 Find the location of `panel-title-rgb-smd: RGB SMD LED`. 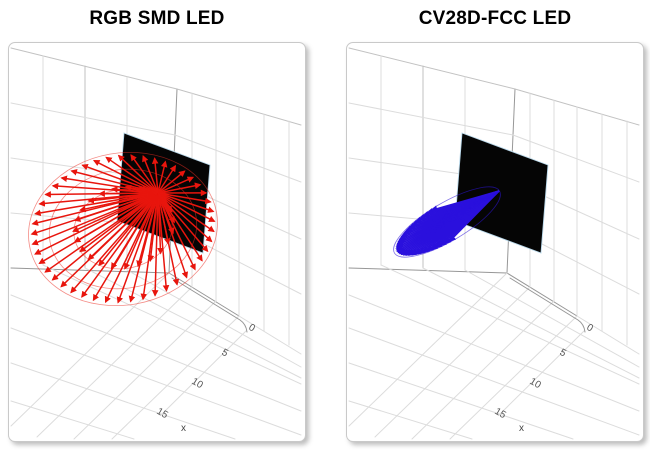

panel-title-rgb-smd: RGB SMD LED is located at coordinates (157, 18).